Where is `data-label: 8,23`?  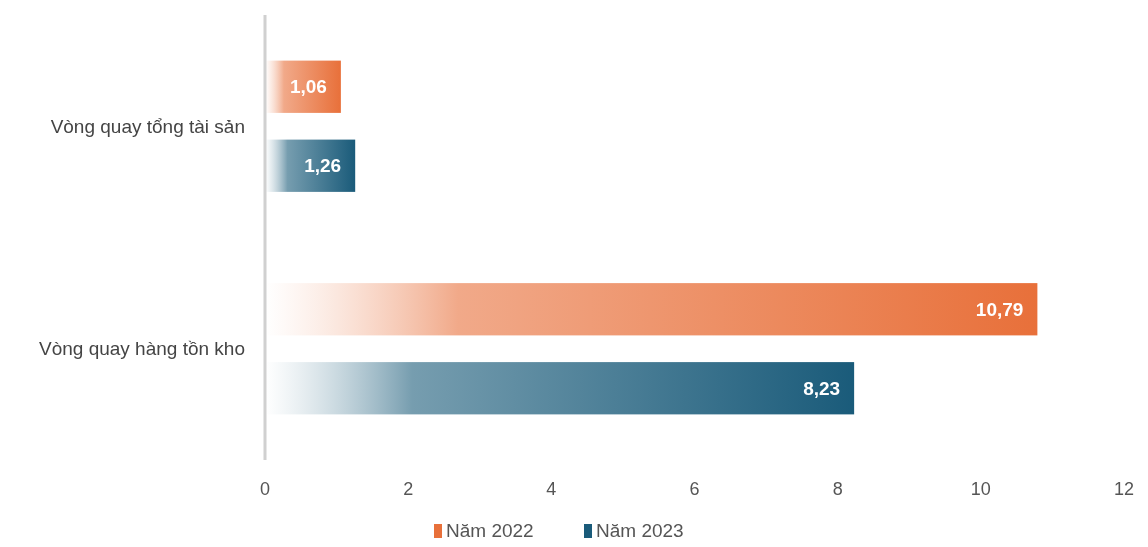 data-label: 8,23 is located at coordinates (822, 388).